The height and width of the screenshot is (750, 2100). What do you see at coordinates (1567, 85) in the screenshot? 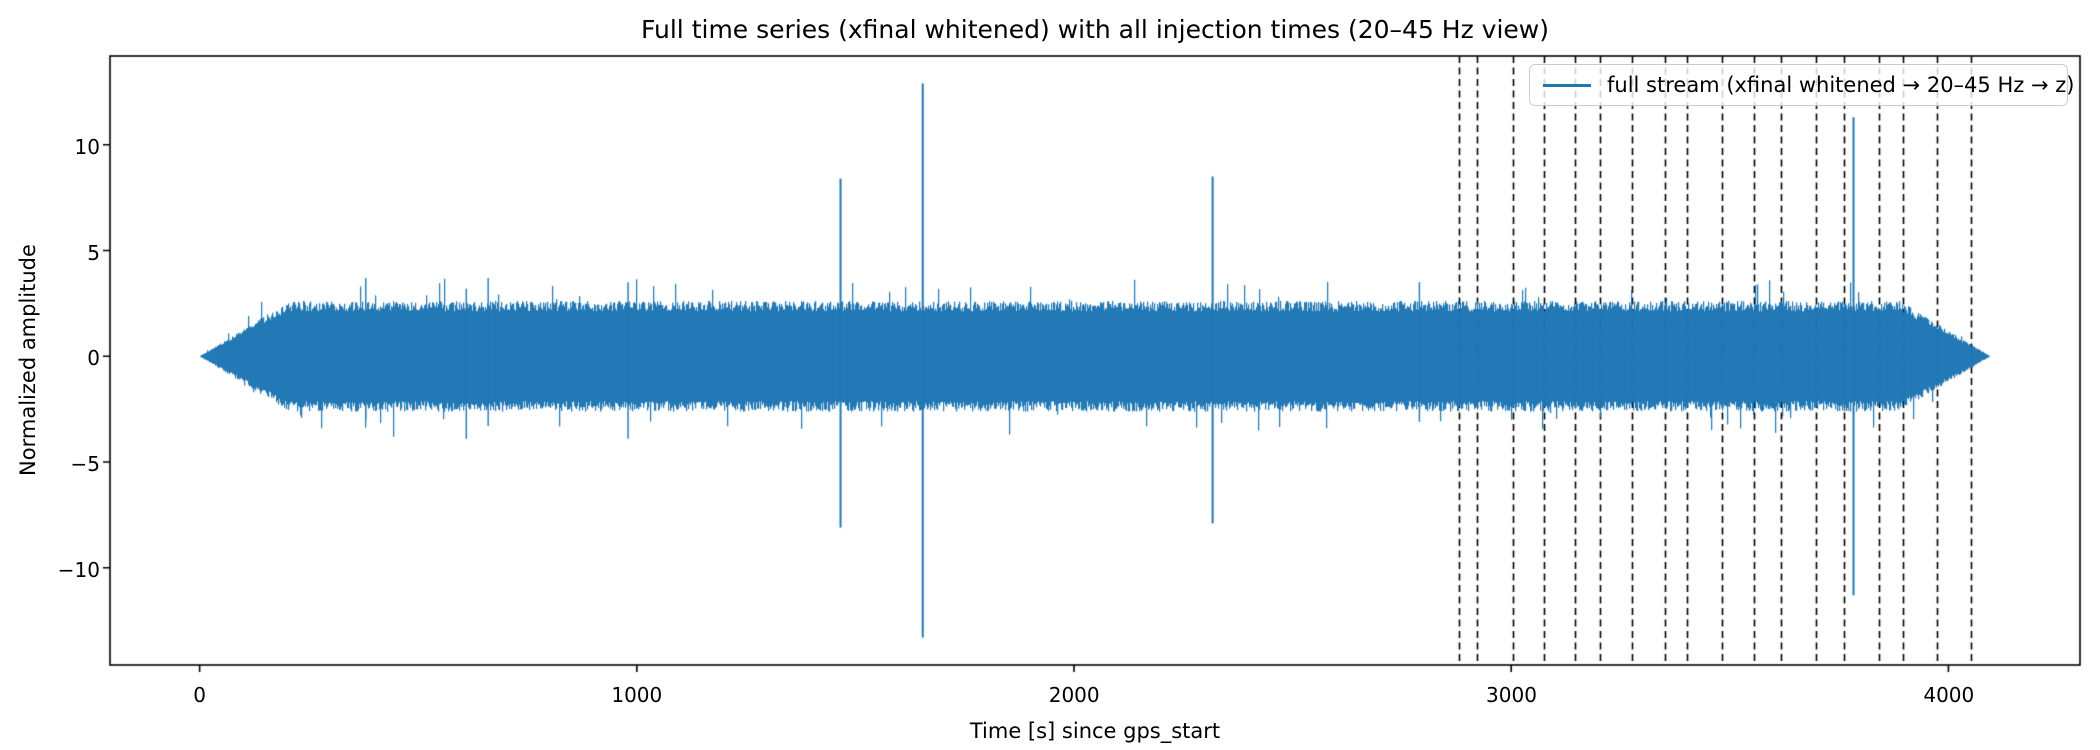
I see `legend-line-sample` at bounding box center [1567, 85].